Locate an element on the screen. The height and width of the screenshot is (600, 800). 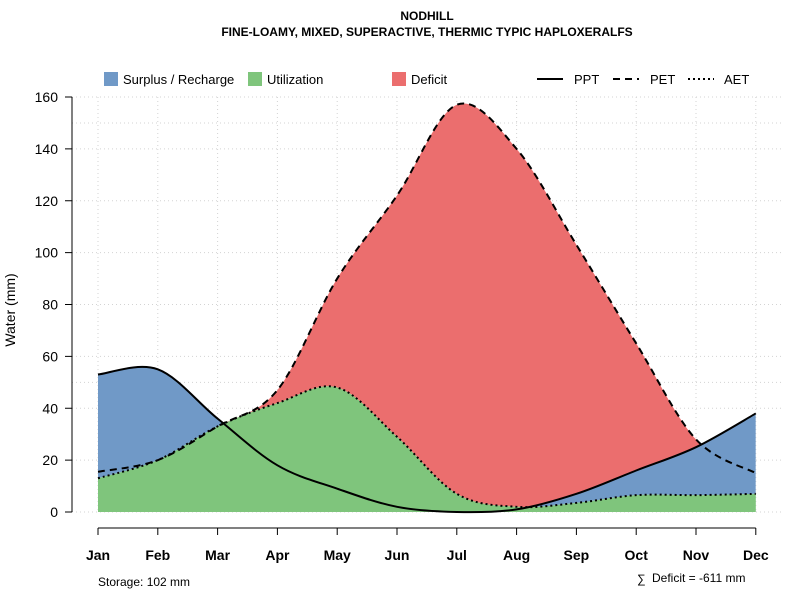
x-tick-label: Jun is located at coordinates (397, 555).